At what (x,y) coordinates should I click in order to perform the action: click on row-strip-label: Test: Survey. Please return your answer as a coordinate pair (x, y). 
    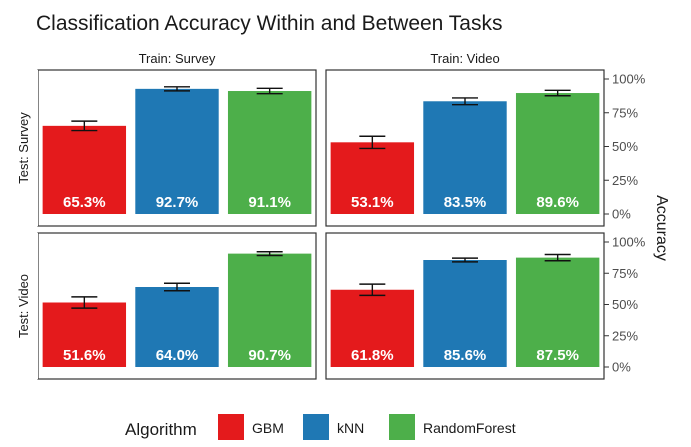
    Looking at the image, I should click on (23, 148).